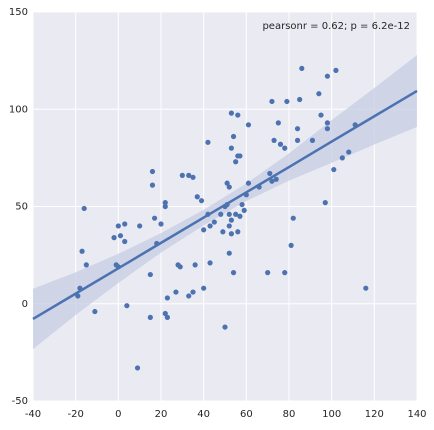 The height and width of the screenshot is (430, 434). What do you see at coordinates (289, 414) in the screenshot?
I see `x-tick-label: 80` at bounding box center [289, 414].